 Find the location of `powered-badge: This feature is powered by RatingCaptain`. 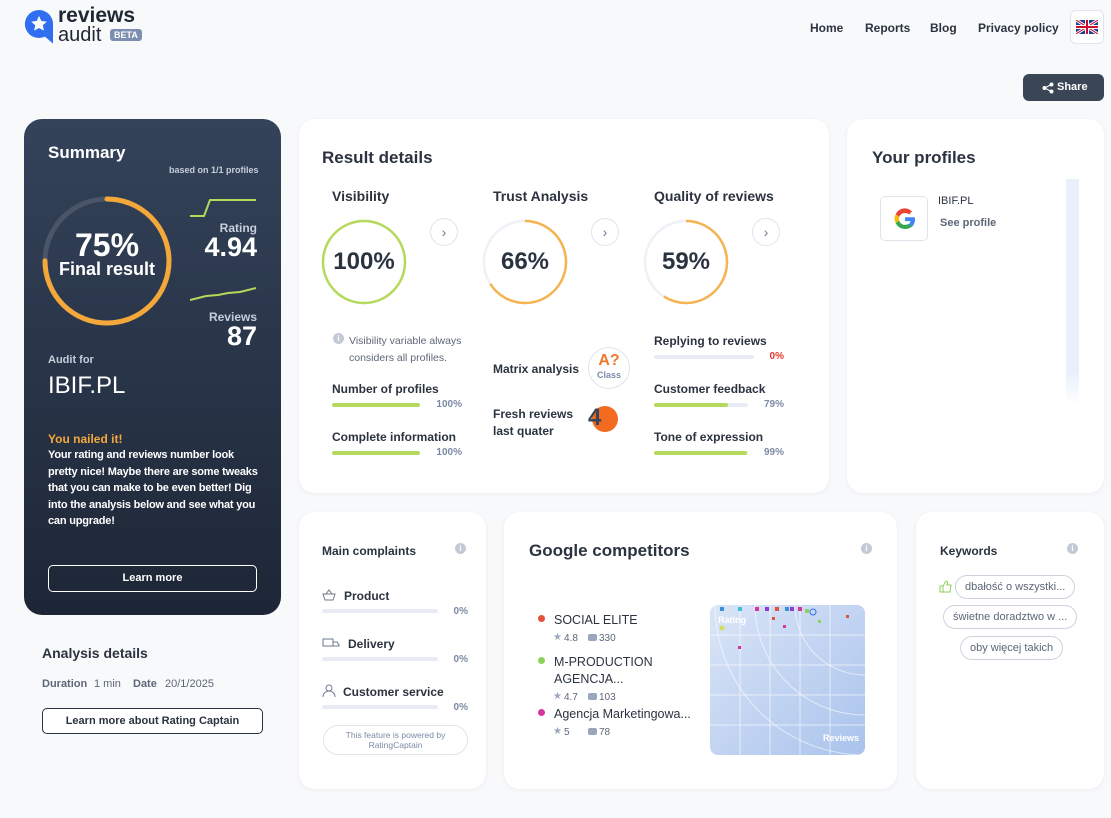

powered-badge: This feature is powered by RatingCaptain is located at coordinates (395, 740).